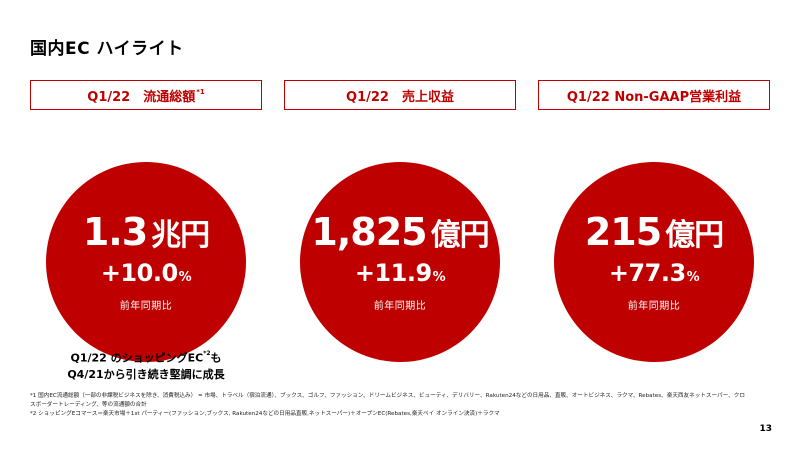  What do you see at coordinates (647, 272) in the screenshot?
I see `kpi-growth-number: +77.3` at bounding box center [647, 272].